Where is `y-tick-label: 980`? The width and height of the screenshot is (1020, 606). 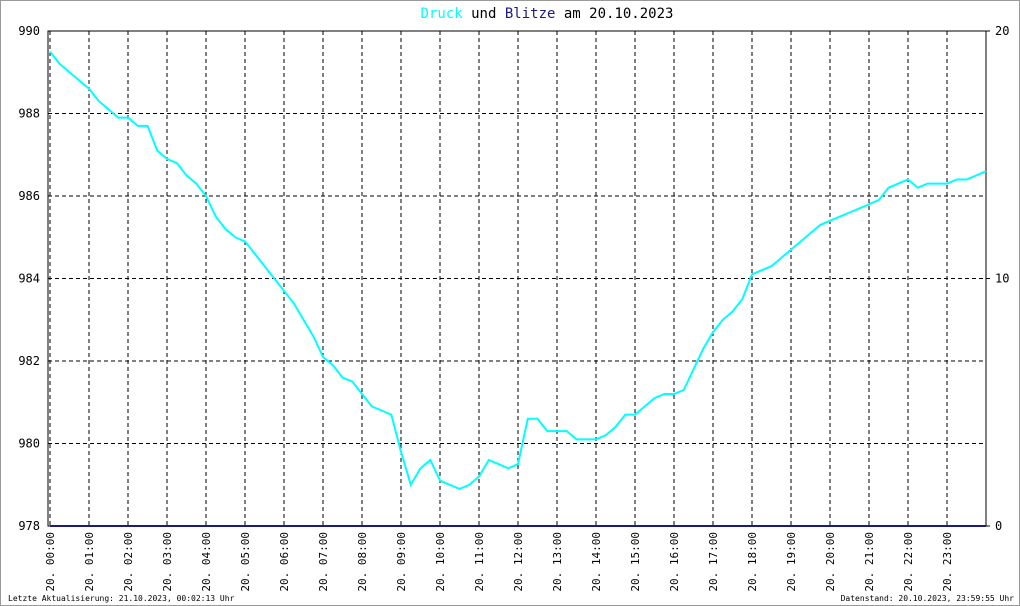 y-tick-label: 980 is located at coordinates (29, 444).